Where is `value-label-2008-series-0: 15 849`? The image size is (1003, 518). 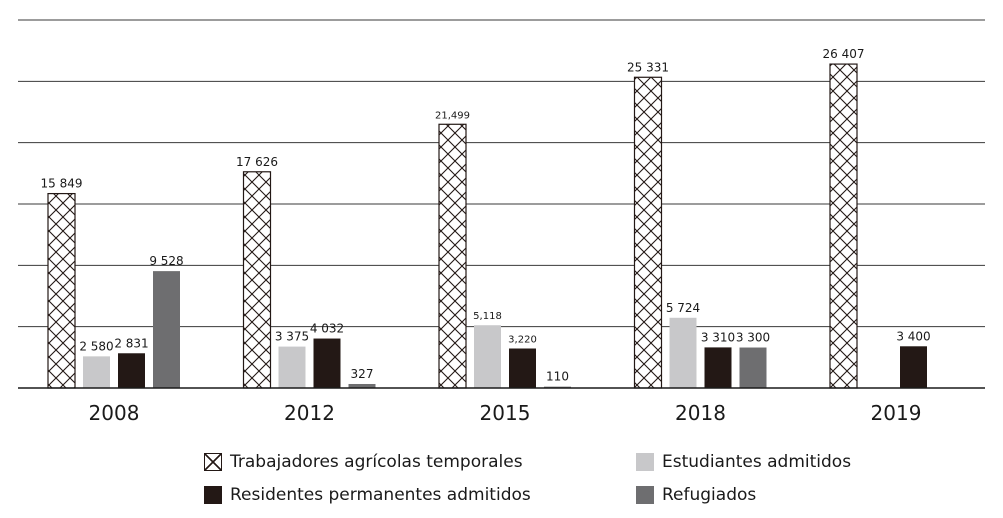 value-label-2008-series-0: 15 849 is located at coordinates (62, 184).